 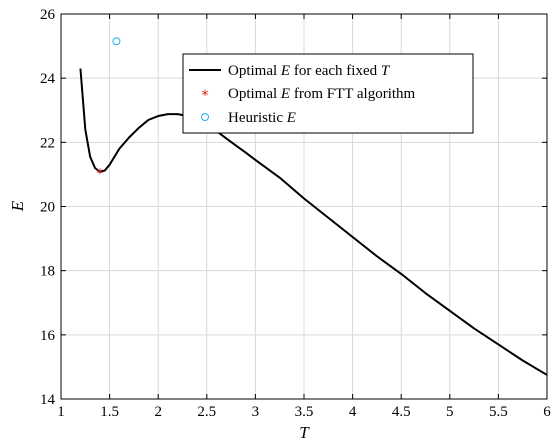 I want to click on x-tick-label: 4.5, so click(x=401, y=412).